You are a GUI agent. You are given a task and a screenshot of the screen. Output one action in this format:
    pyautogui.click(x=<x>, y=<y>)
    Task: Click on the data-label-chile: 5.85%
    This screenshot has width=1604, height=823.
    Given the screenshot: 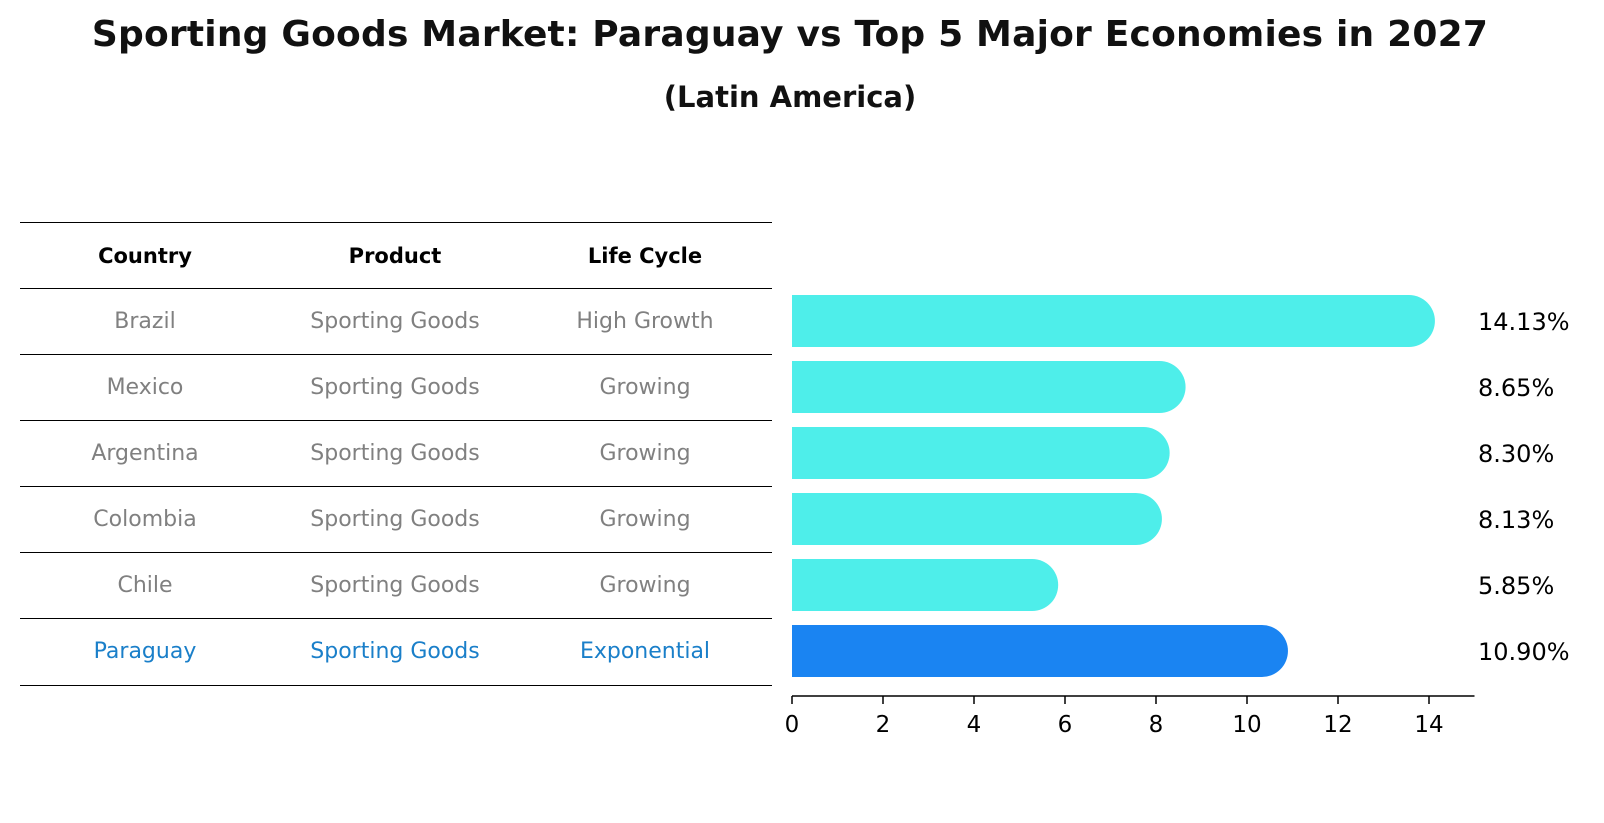 What is the action you would take?
    pyautogui.click(x=1516, y=586)
    